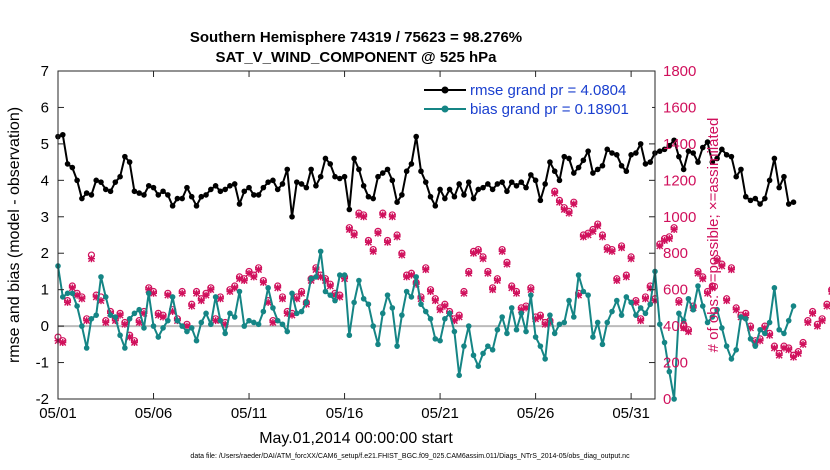 Image resolution: width=830 pixels, height=470 pixels. What do you see at coordinates (45, 144) in the screenshot?
I see `y-left-tick-label: 5` at bounding box center [45, 144].